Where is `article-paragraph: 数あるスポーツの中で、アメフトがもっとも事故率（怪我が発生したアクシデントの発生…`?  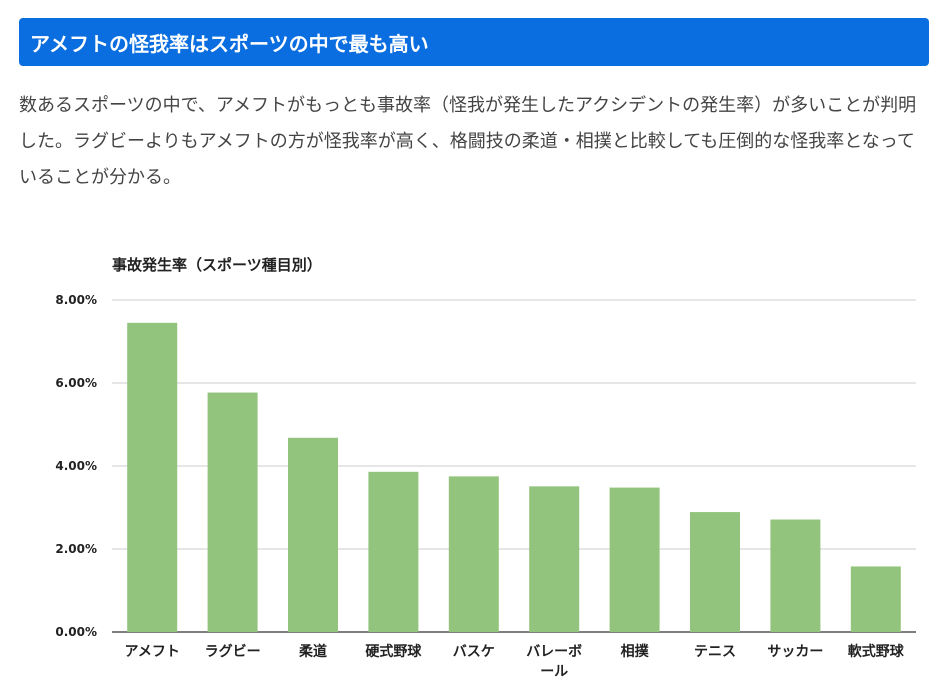 article-paragraph: 数あるスポーツの中で、アメフトがもっとも事故率（怪我が発生したアクシデントの発生… is located at coordinates (468, 141).